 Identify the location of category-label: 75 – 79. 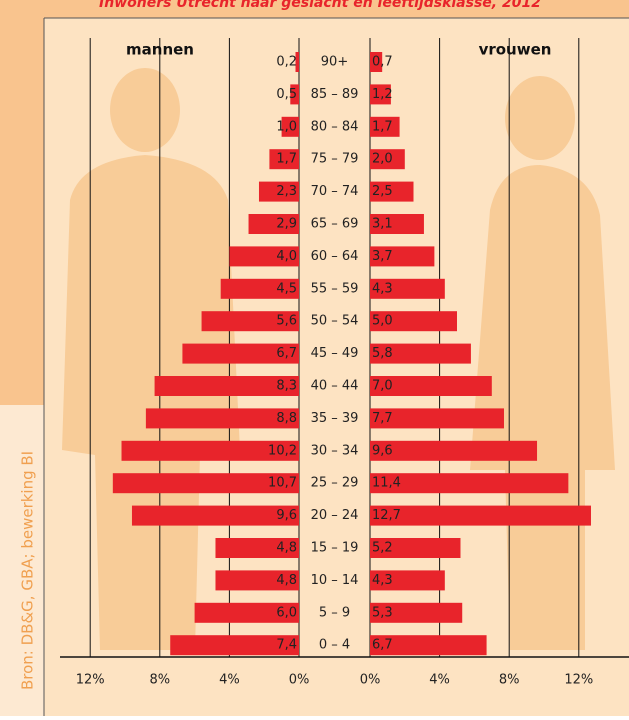
(335, 159).